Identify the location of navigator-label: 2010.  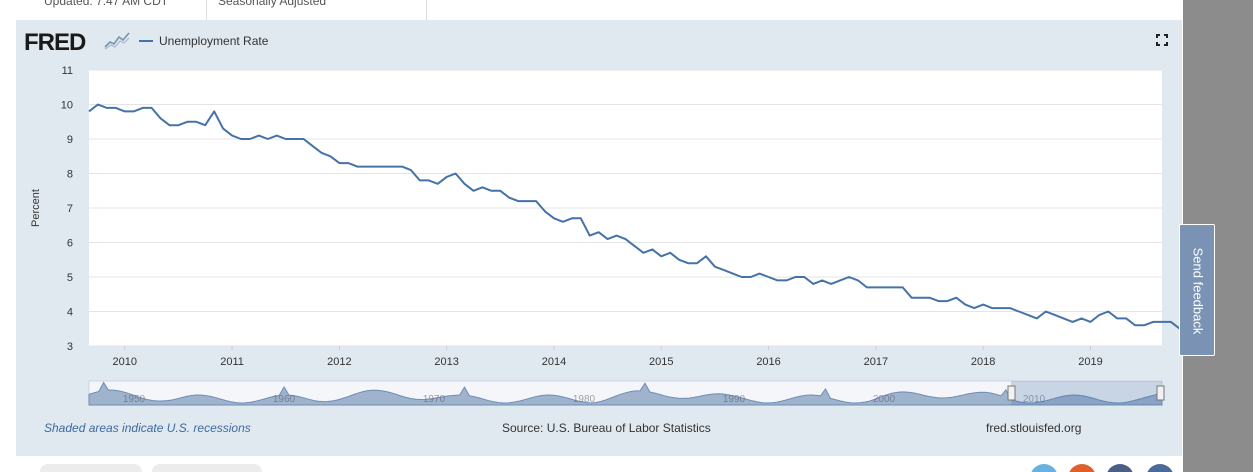
(1034, 399).